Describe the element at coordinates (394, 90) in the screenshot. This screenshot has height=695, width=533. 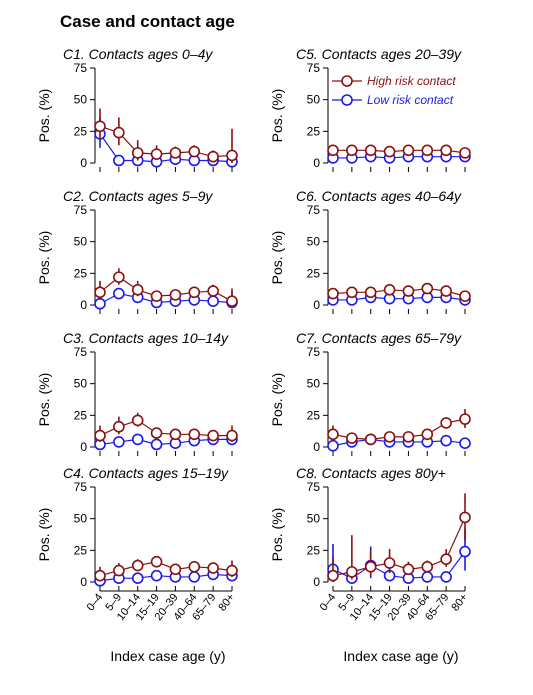
I see `legend: High risk contact Low risk contact` at that location.